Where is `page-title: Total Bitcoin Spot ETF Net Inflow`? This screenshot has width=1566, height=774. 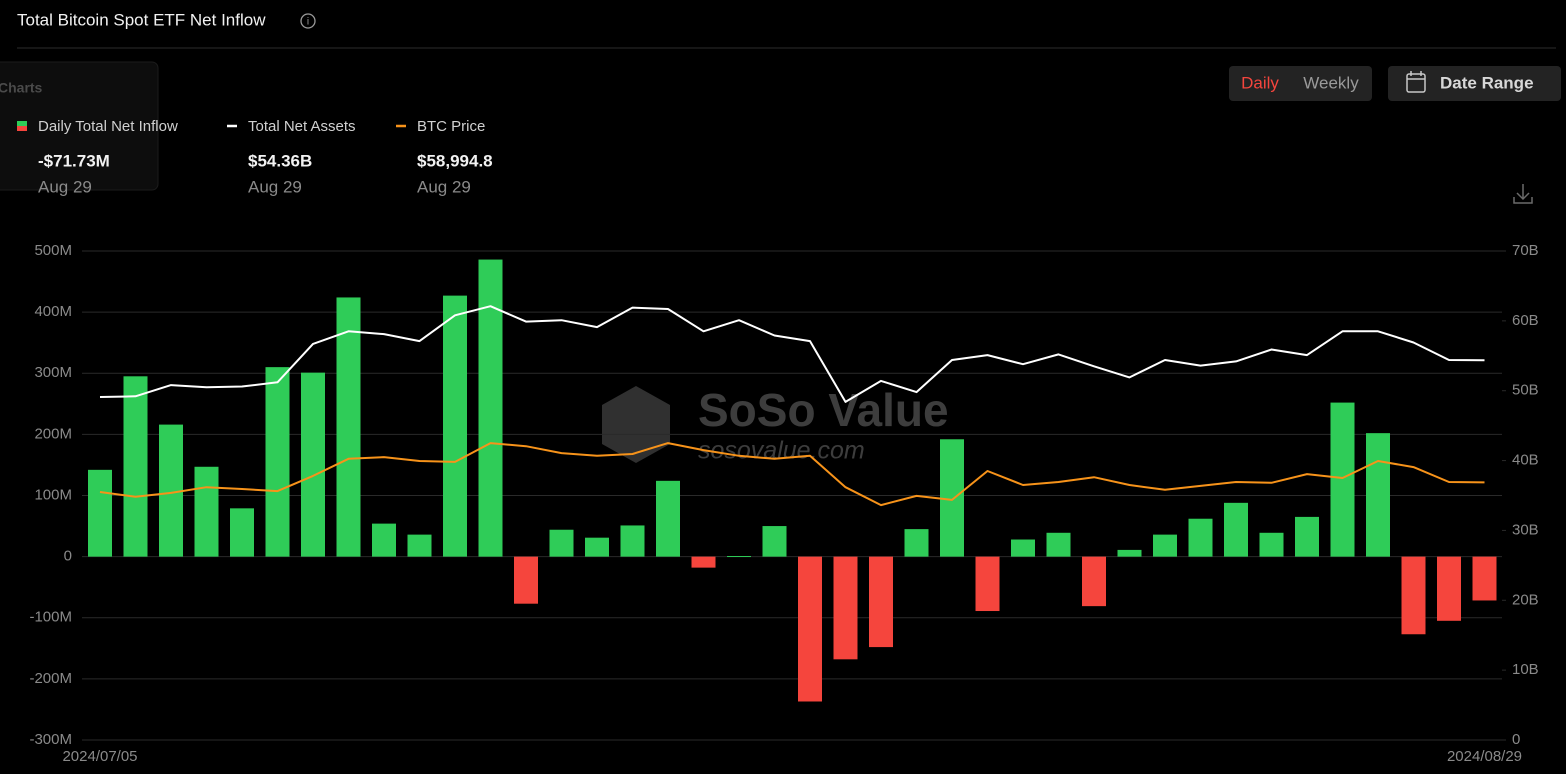
page-title: Total Bitcoin Spot ETF Net Inflow is located at coordinates (141, 19).